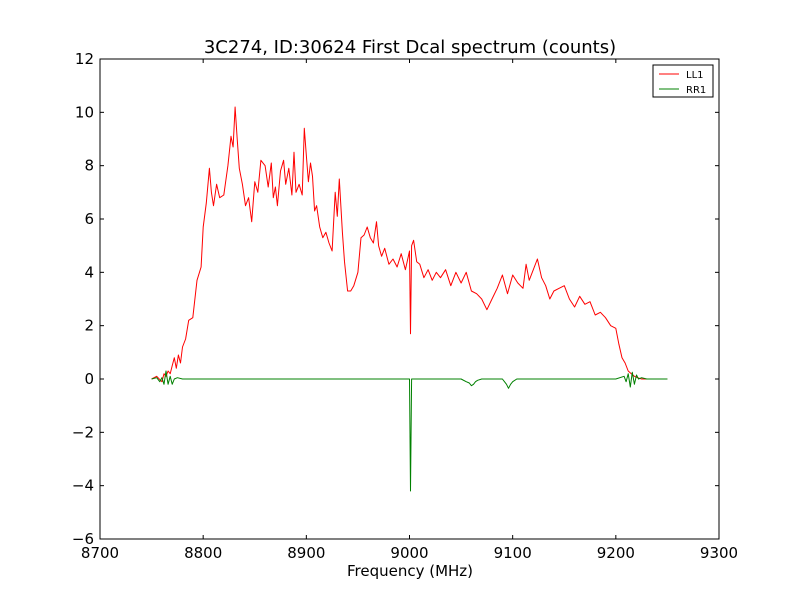 Image resolution: width=800 pixels, height=600 pixels. I want to click on x-tick-label: 9100, so click(513, 553).